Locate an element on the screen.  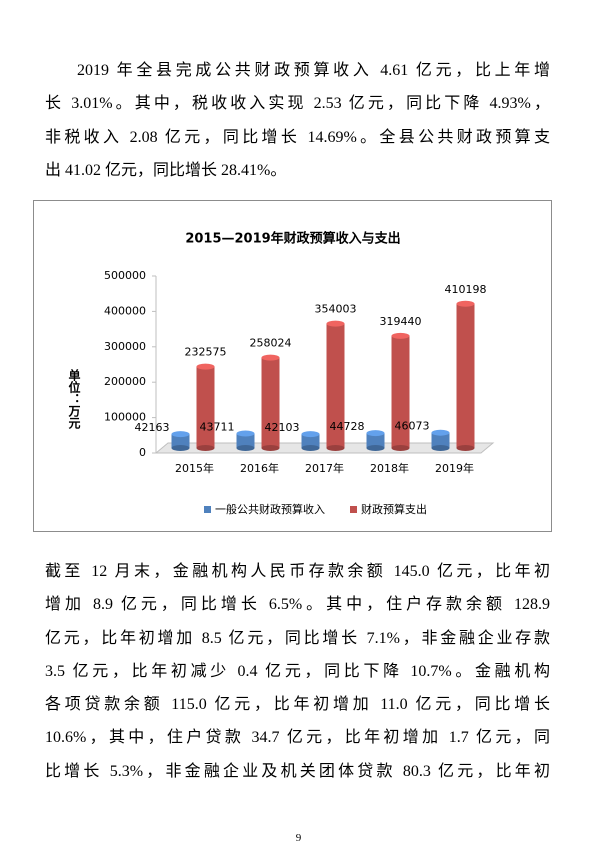
value-label: 46073 is located at coordinates (412, 426).